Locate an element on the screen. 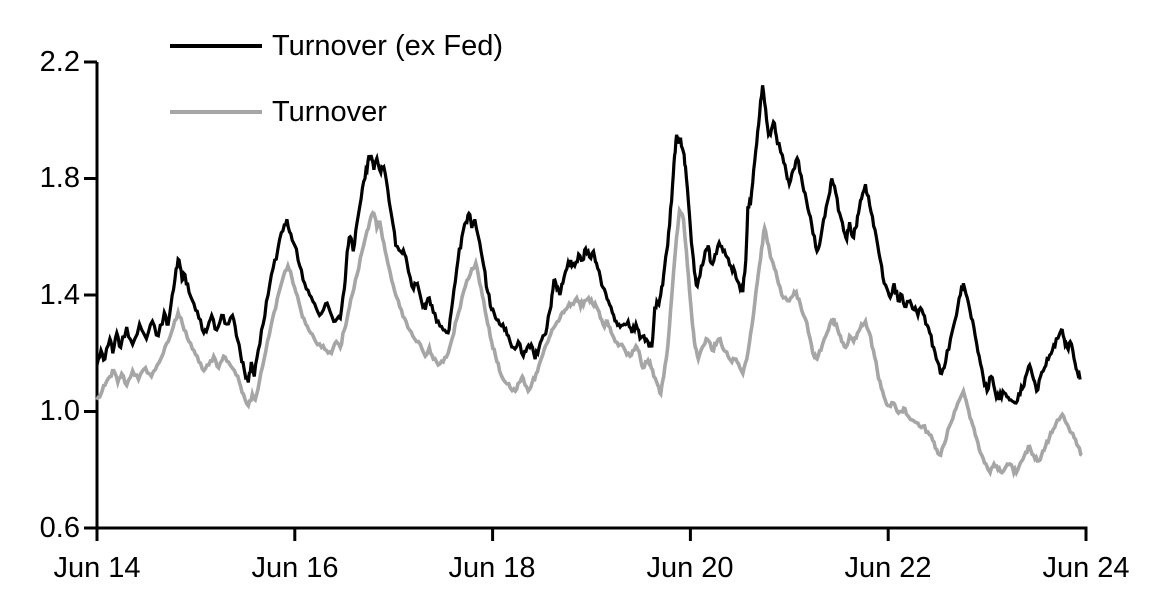 This screenshot has height=597, width=1152. legend-label-turnover-ex-fed: Turnover (ex Fed) is located at coordinates (387, 46).